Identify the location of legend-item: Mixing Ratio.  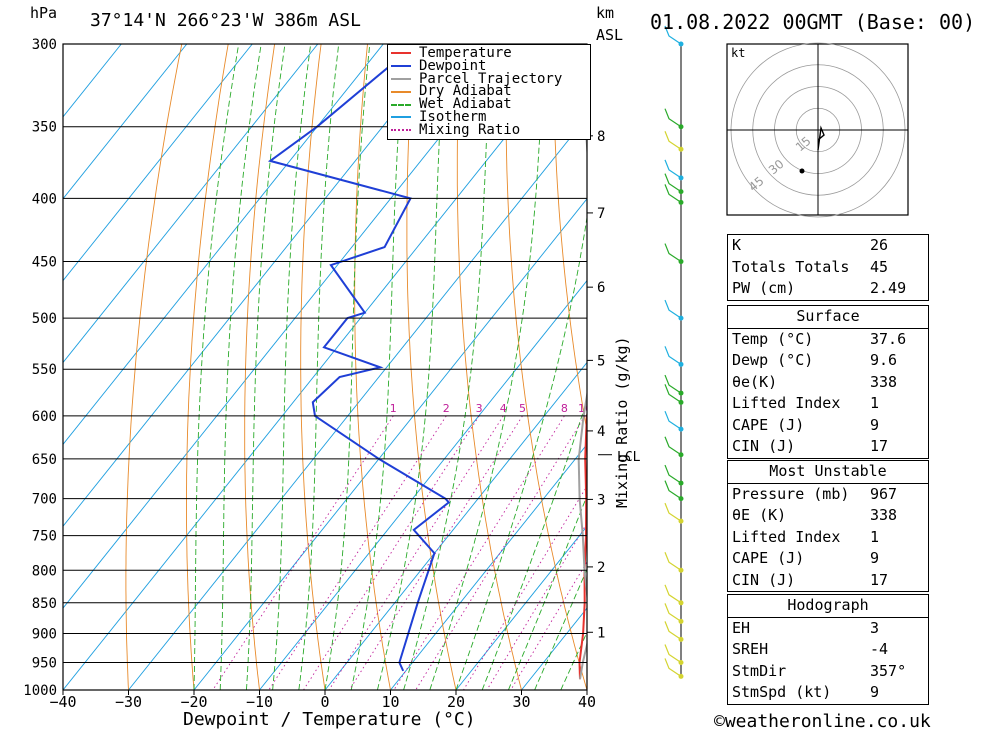
(489, 129).